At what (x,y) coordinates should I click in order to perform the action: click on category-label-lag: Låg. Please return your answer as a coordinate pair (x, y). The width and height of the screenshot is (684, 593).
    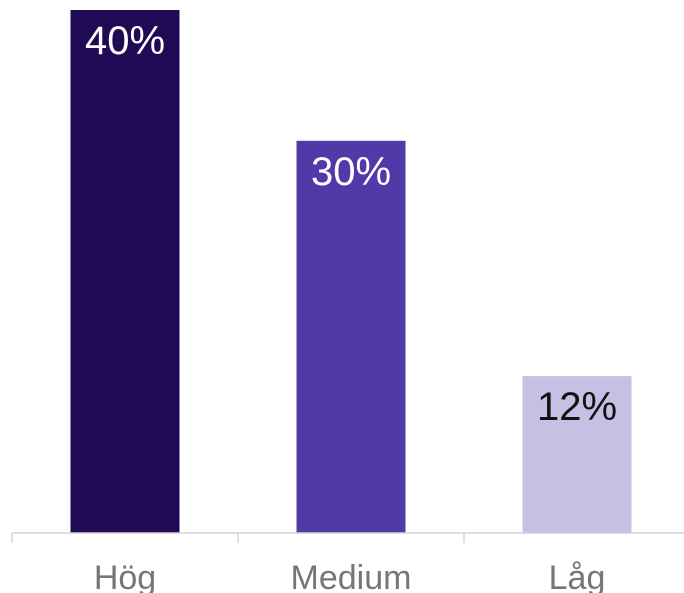
    Looking at the image, I should click on (577, 576).